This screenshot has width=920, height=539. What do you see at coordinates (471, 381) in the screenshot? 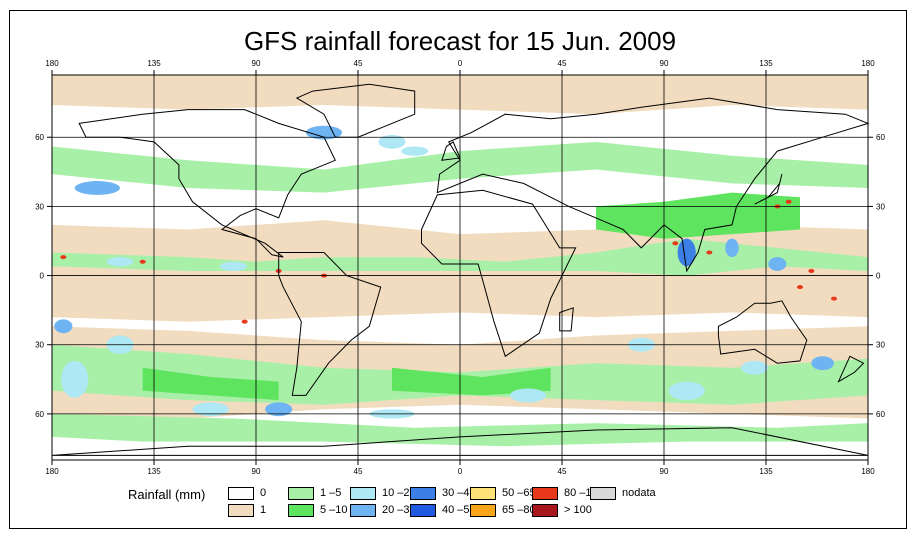
I see `rain-5to10-atlantic` at bounding box center [471, 381].